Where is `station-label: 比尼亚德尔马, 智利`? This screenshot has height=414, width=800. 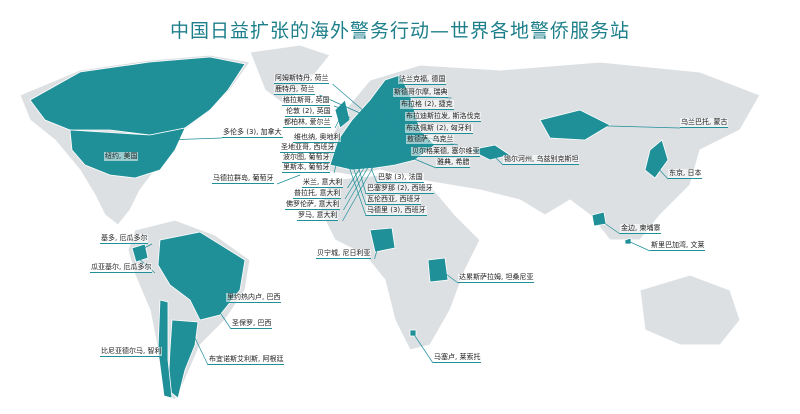 station-label: 比尼亚德尔马, 智利 is located at coordinates (131, 352).